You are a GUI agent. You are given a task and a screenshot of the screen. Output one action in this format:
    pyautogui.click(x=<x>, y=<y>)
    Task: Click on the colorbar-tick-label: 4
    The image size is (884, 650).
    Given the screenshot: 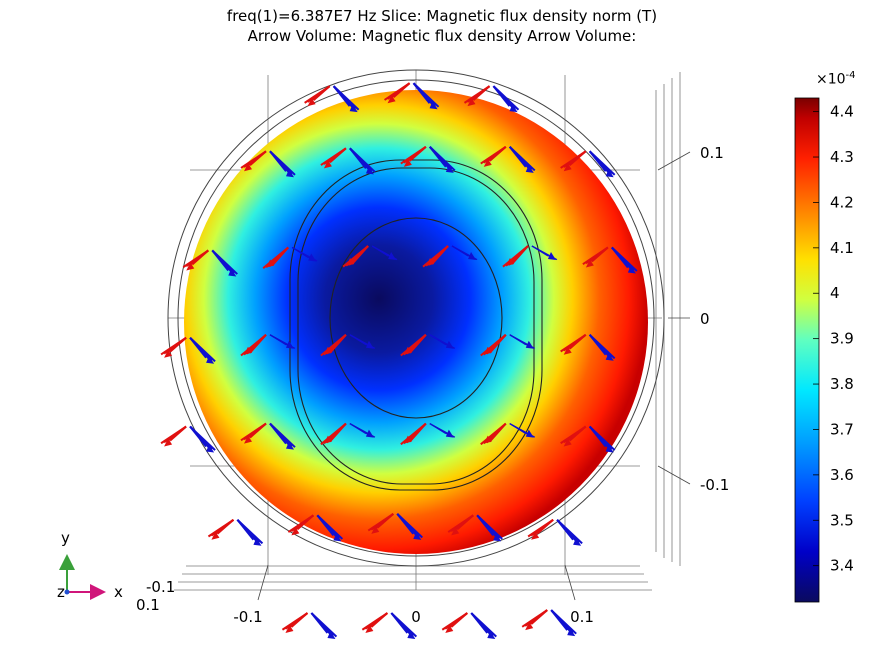 What is the action you would take?
    pyautogui.click(x=835, y=293)
    